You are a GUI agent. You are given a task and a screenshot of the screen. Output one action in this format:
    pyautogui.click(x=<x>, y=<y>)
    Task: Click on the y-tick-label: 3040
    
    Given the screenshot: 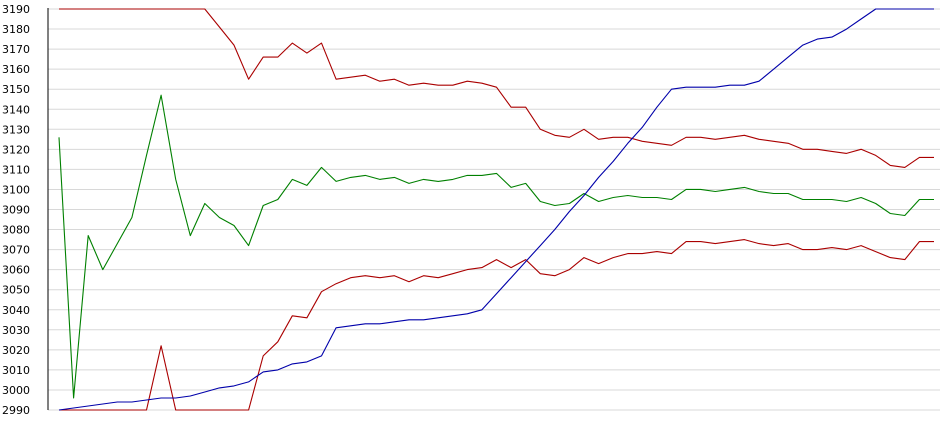 What is the action you would take?
    pyautogui.click(x=16, y=310)
    